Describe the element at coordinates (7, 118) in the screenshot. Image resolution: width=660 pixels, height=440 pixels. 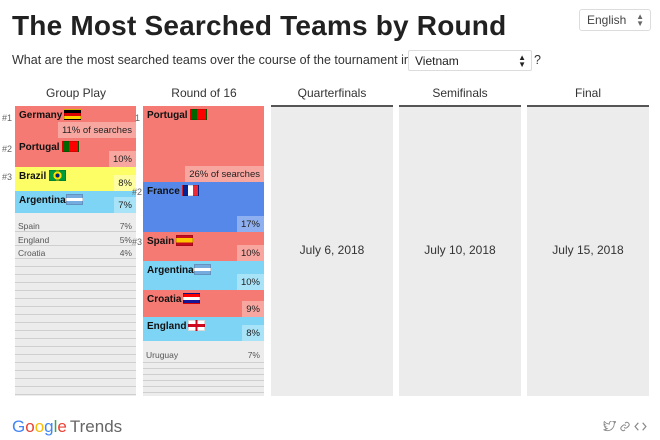
I see `rank-label: #1` at that location.